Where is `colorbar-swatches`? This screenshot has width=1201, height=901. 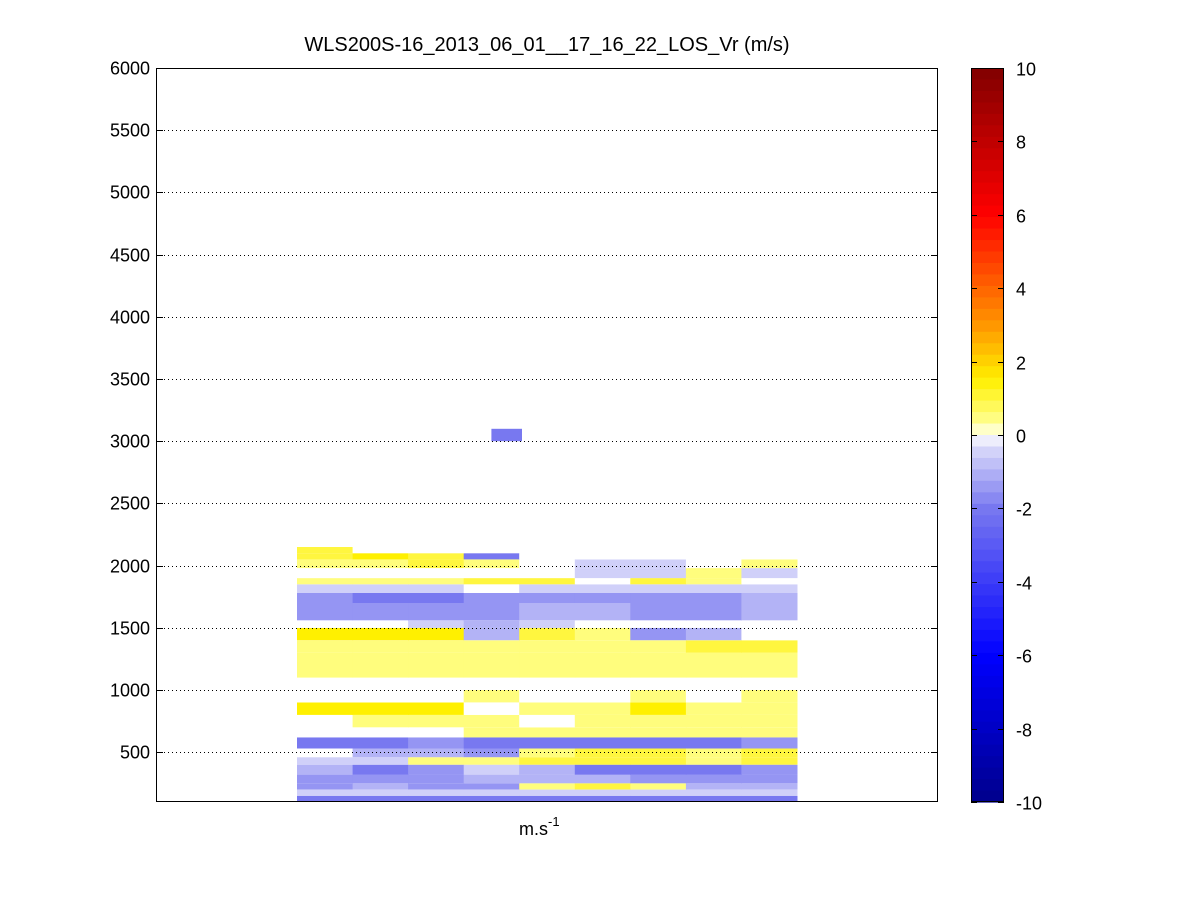 colorbar-swatches is located at coordinates (987, 435).